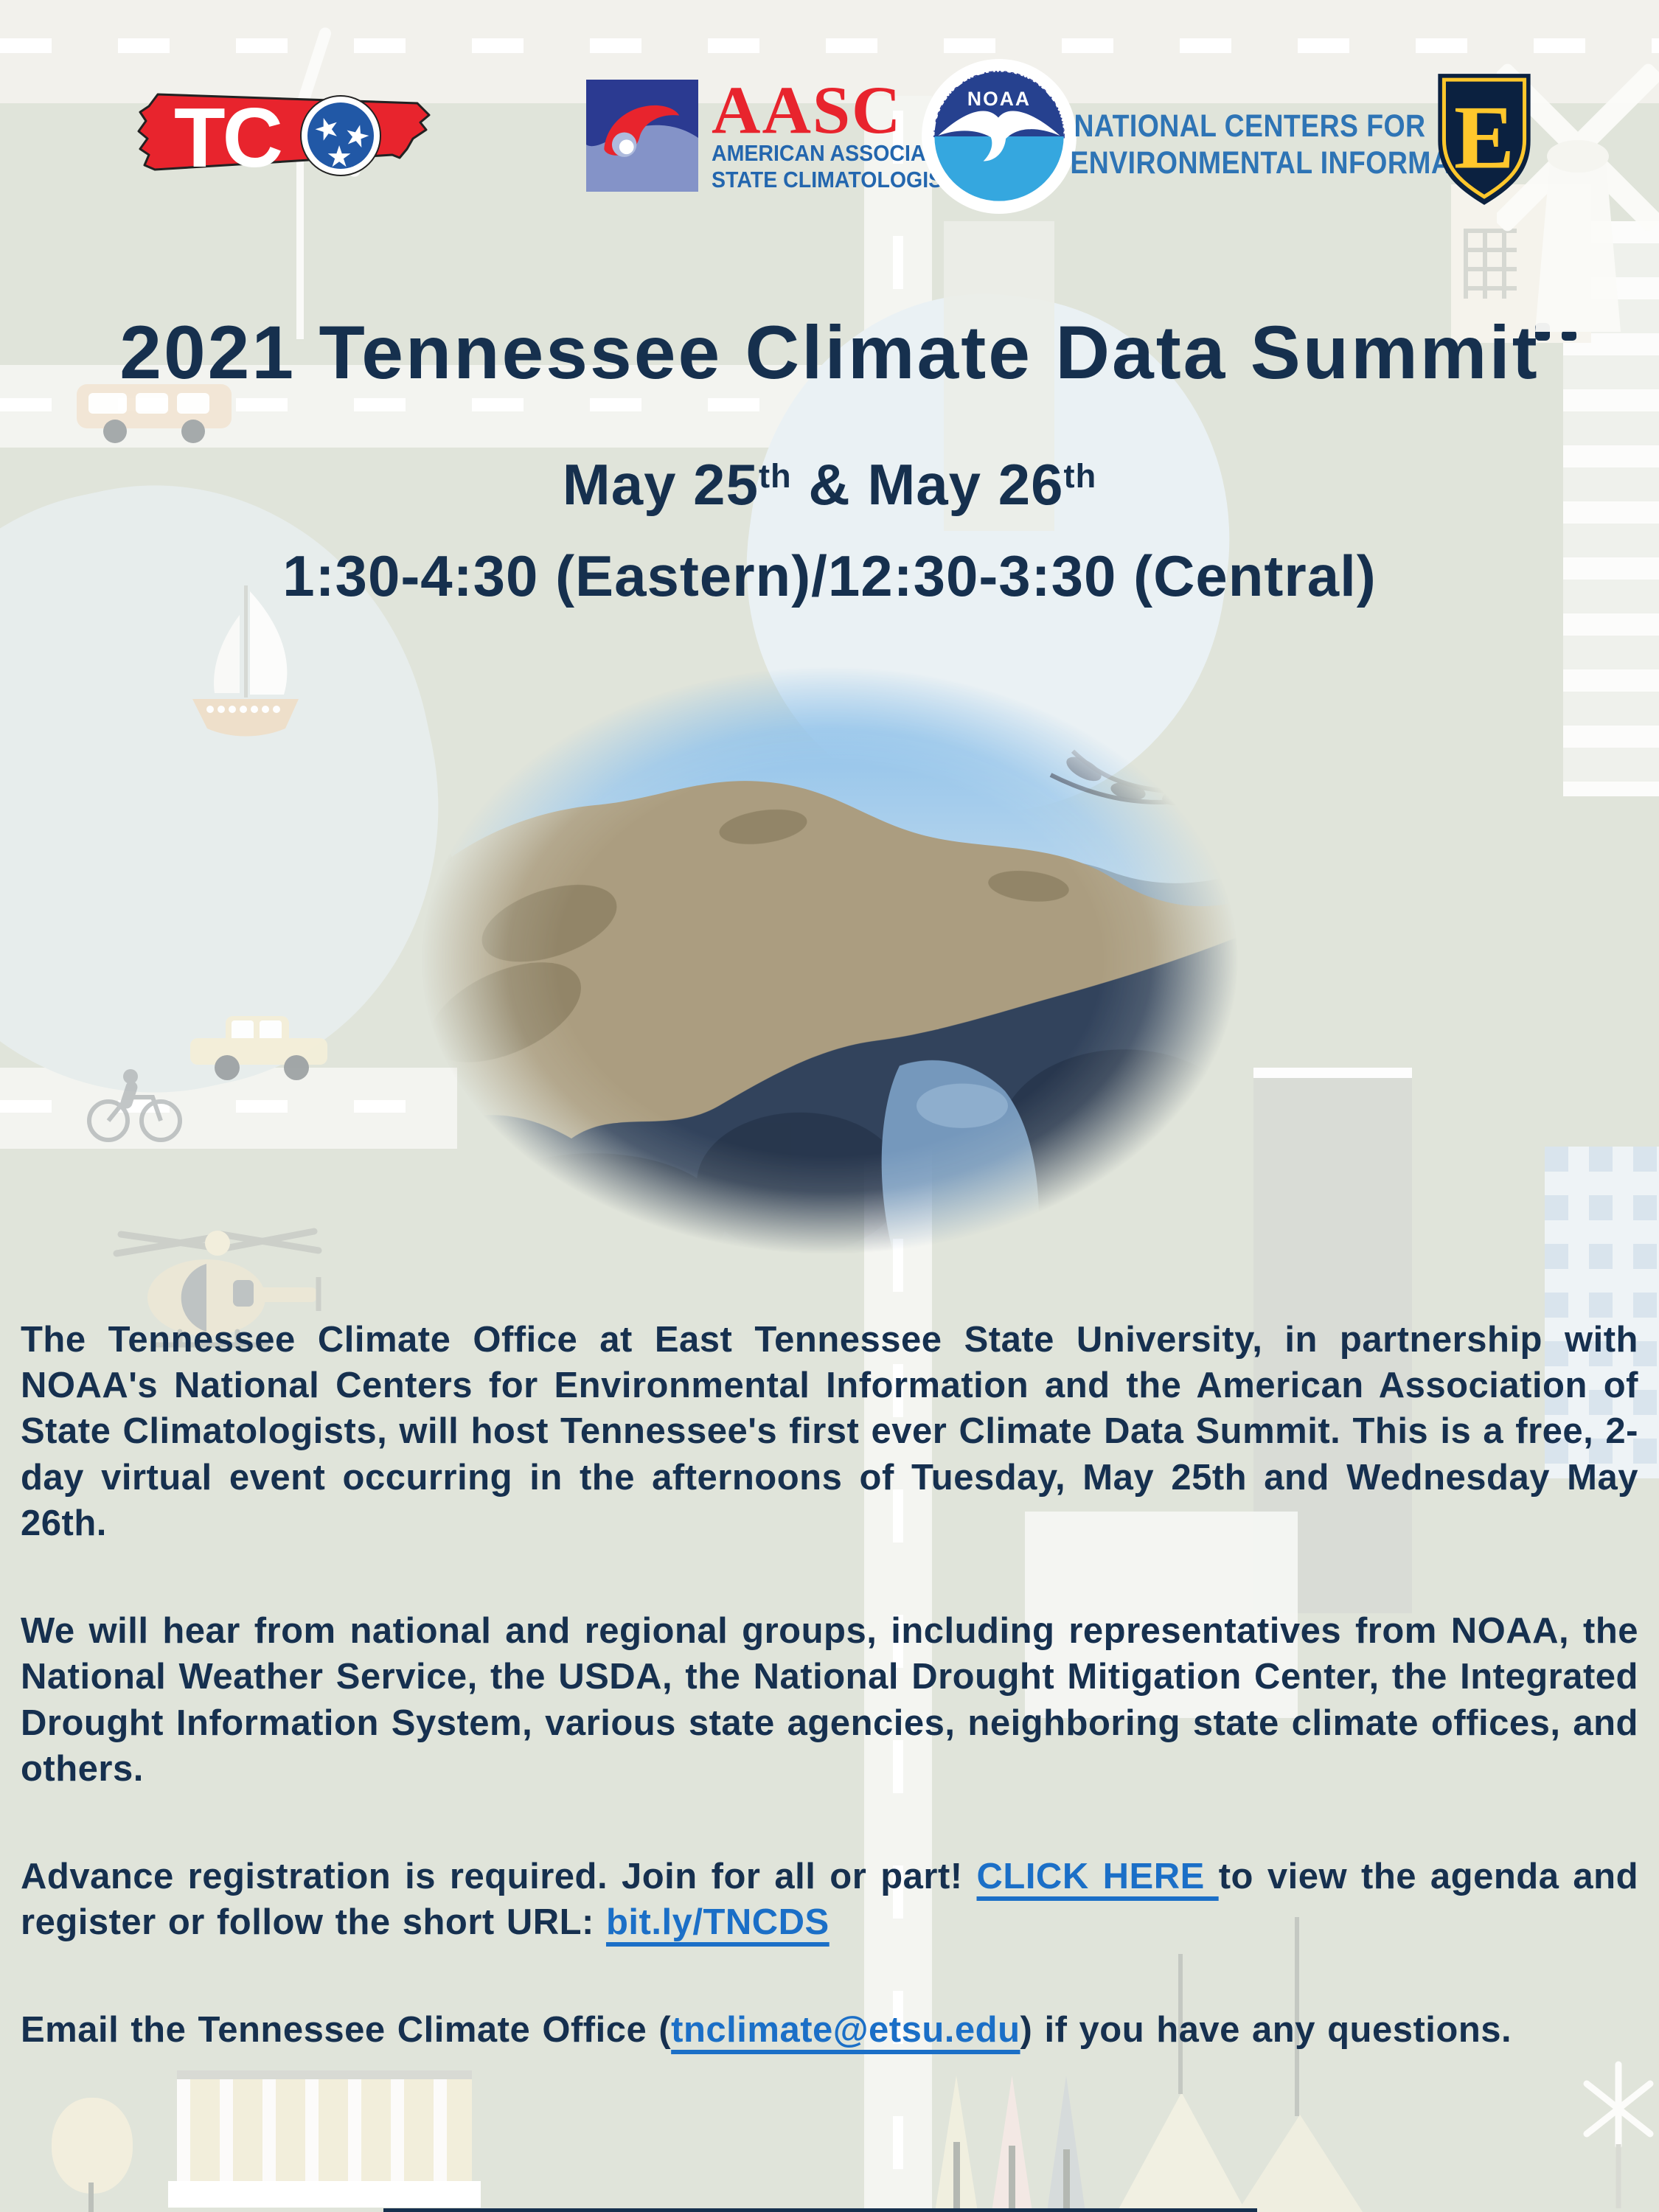 Image resolution: width=1659 pixels, height=2212 pixels. I want to click on tree-round-left-trunk, so click(91, 2197).